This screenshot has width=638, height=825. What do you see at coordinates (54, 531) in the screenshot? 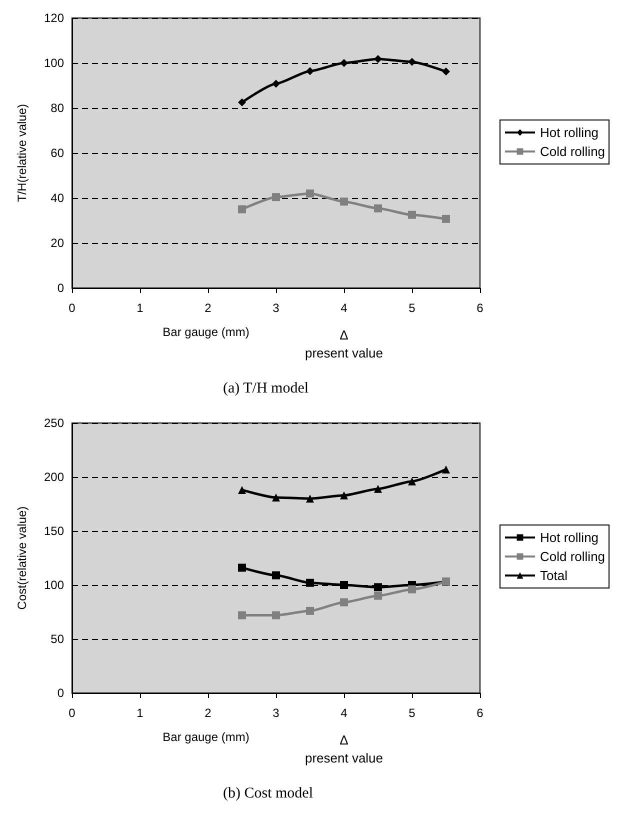
I see `y-tick-label: 150` at bounding box center [54, 531].